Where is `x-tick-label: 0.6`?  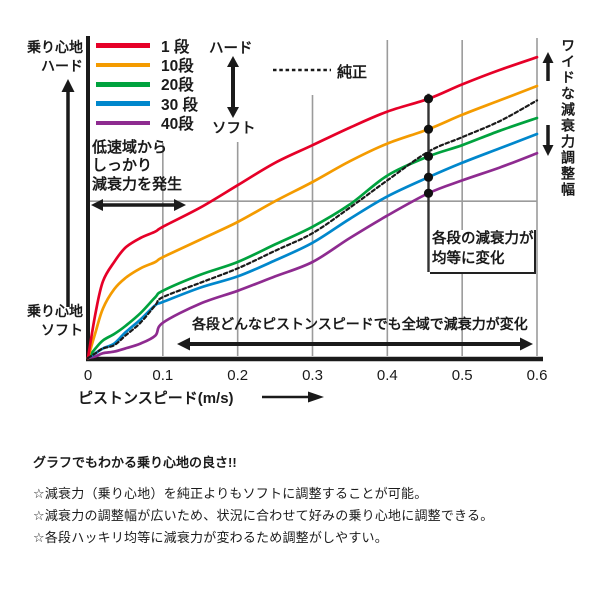
x-tick-label: 0.6 is located at coordinates (537, 375).